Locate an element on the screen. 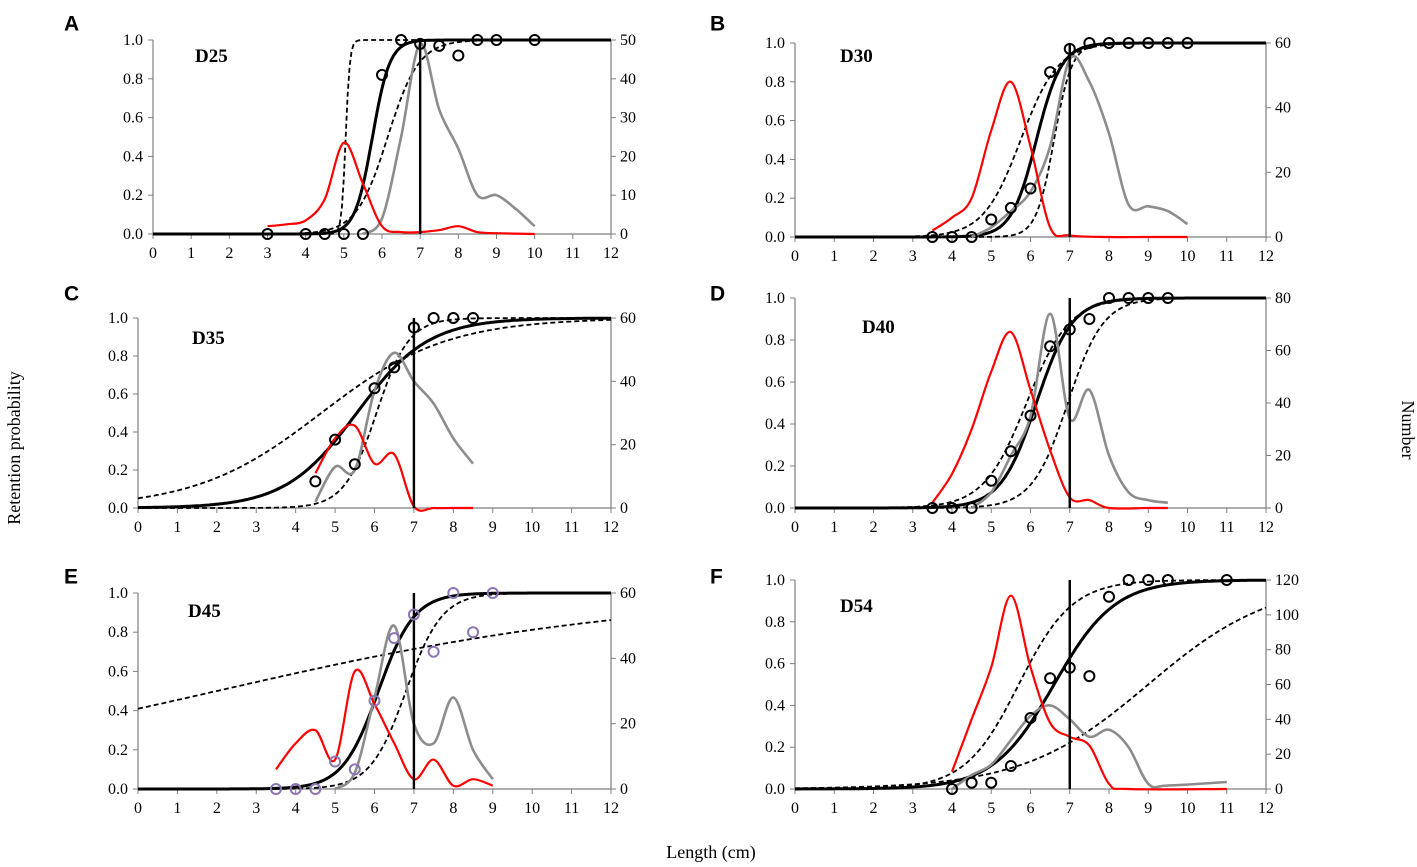 This screenshot has height=867, width=1417. panel-dataset-label: D54 is located at coordinates (856, 606).